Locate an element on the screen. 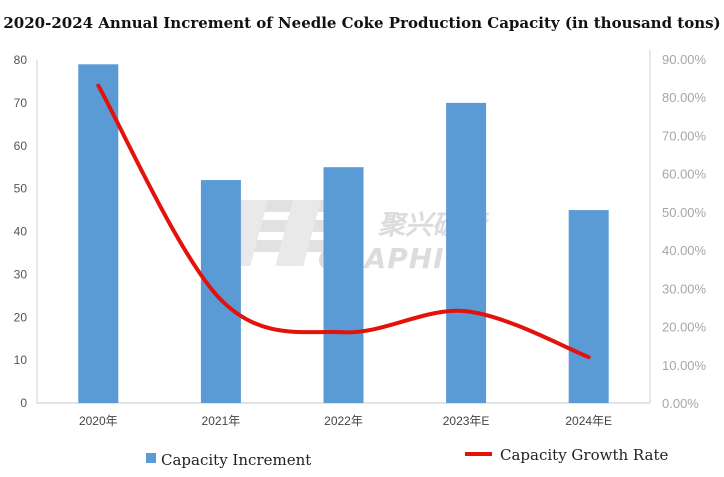 The height and width of the screenshot is (477, 724). y-left-tick-label: 30 is located at coordinates (21, 274).